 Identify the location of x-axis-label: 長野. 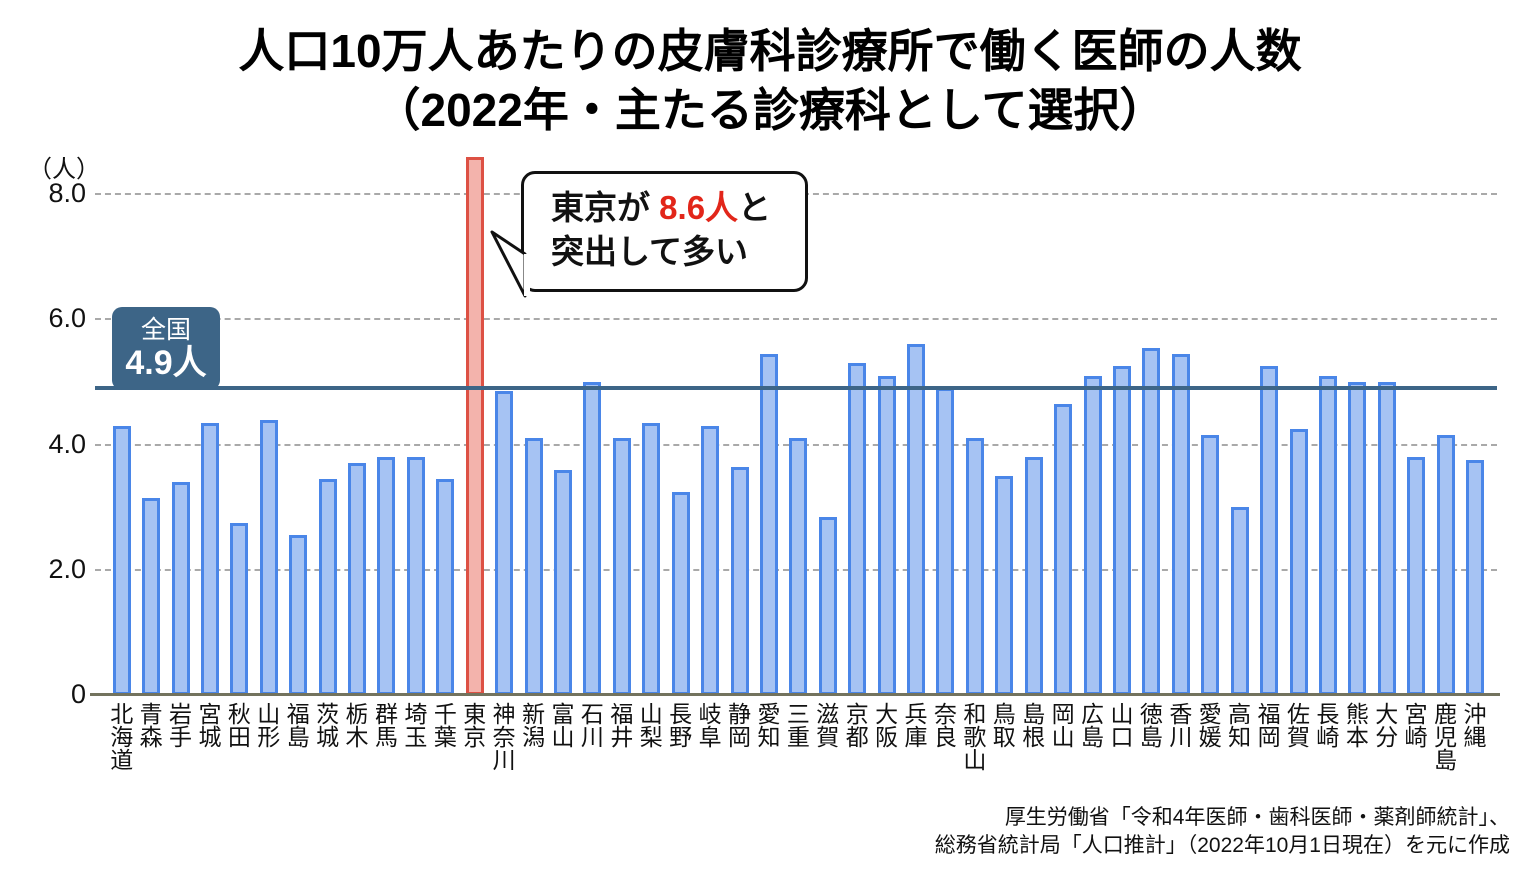
(681, 725).